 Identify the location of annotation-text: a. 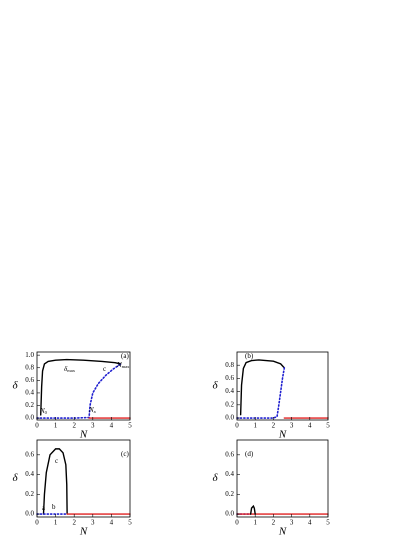
(44, 508).